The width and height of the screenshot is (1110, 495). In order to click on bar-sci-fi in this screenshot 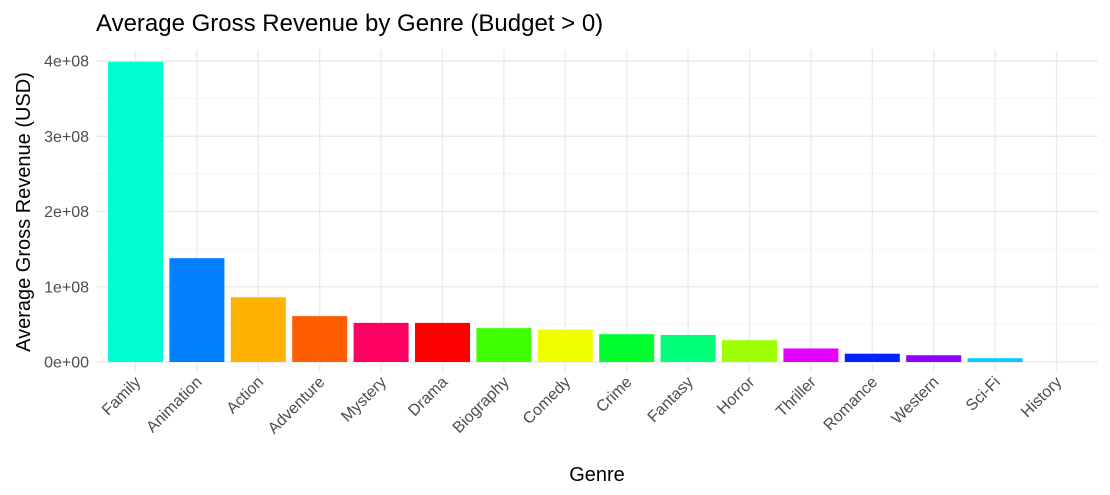, I will do `click(995, 360)`.